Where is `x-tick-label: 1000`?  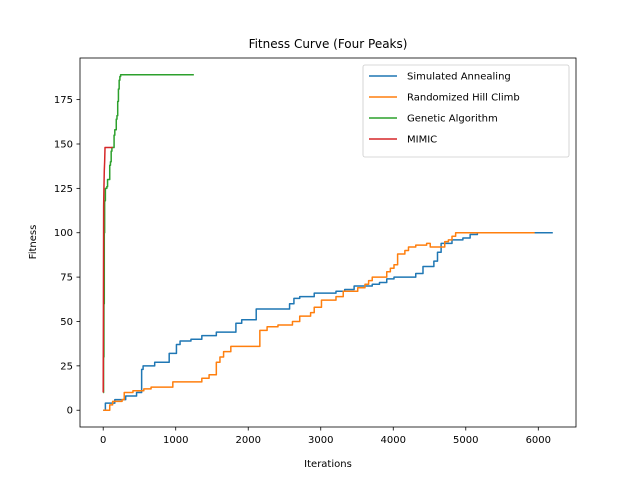
x-tick-label: 1000 is located at coordinates (175, 440).